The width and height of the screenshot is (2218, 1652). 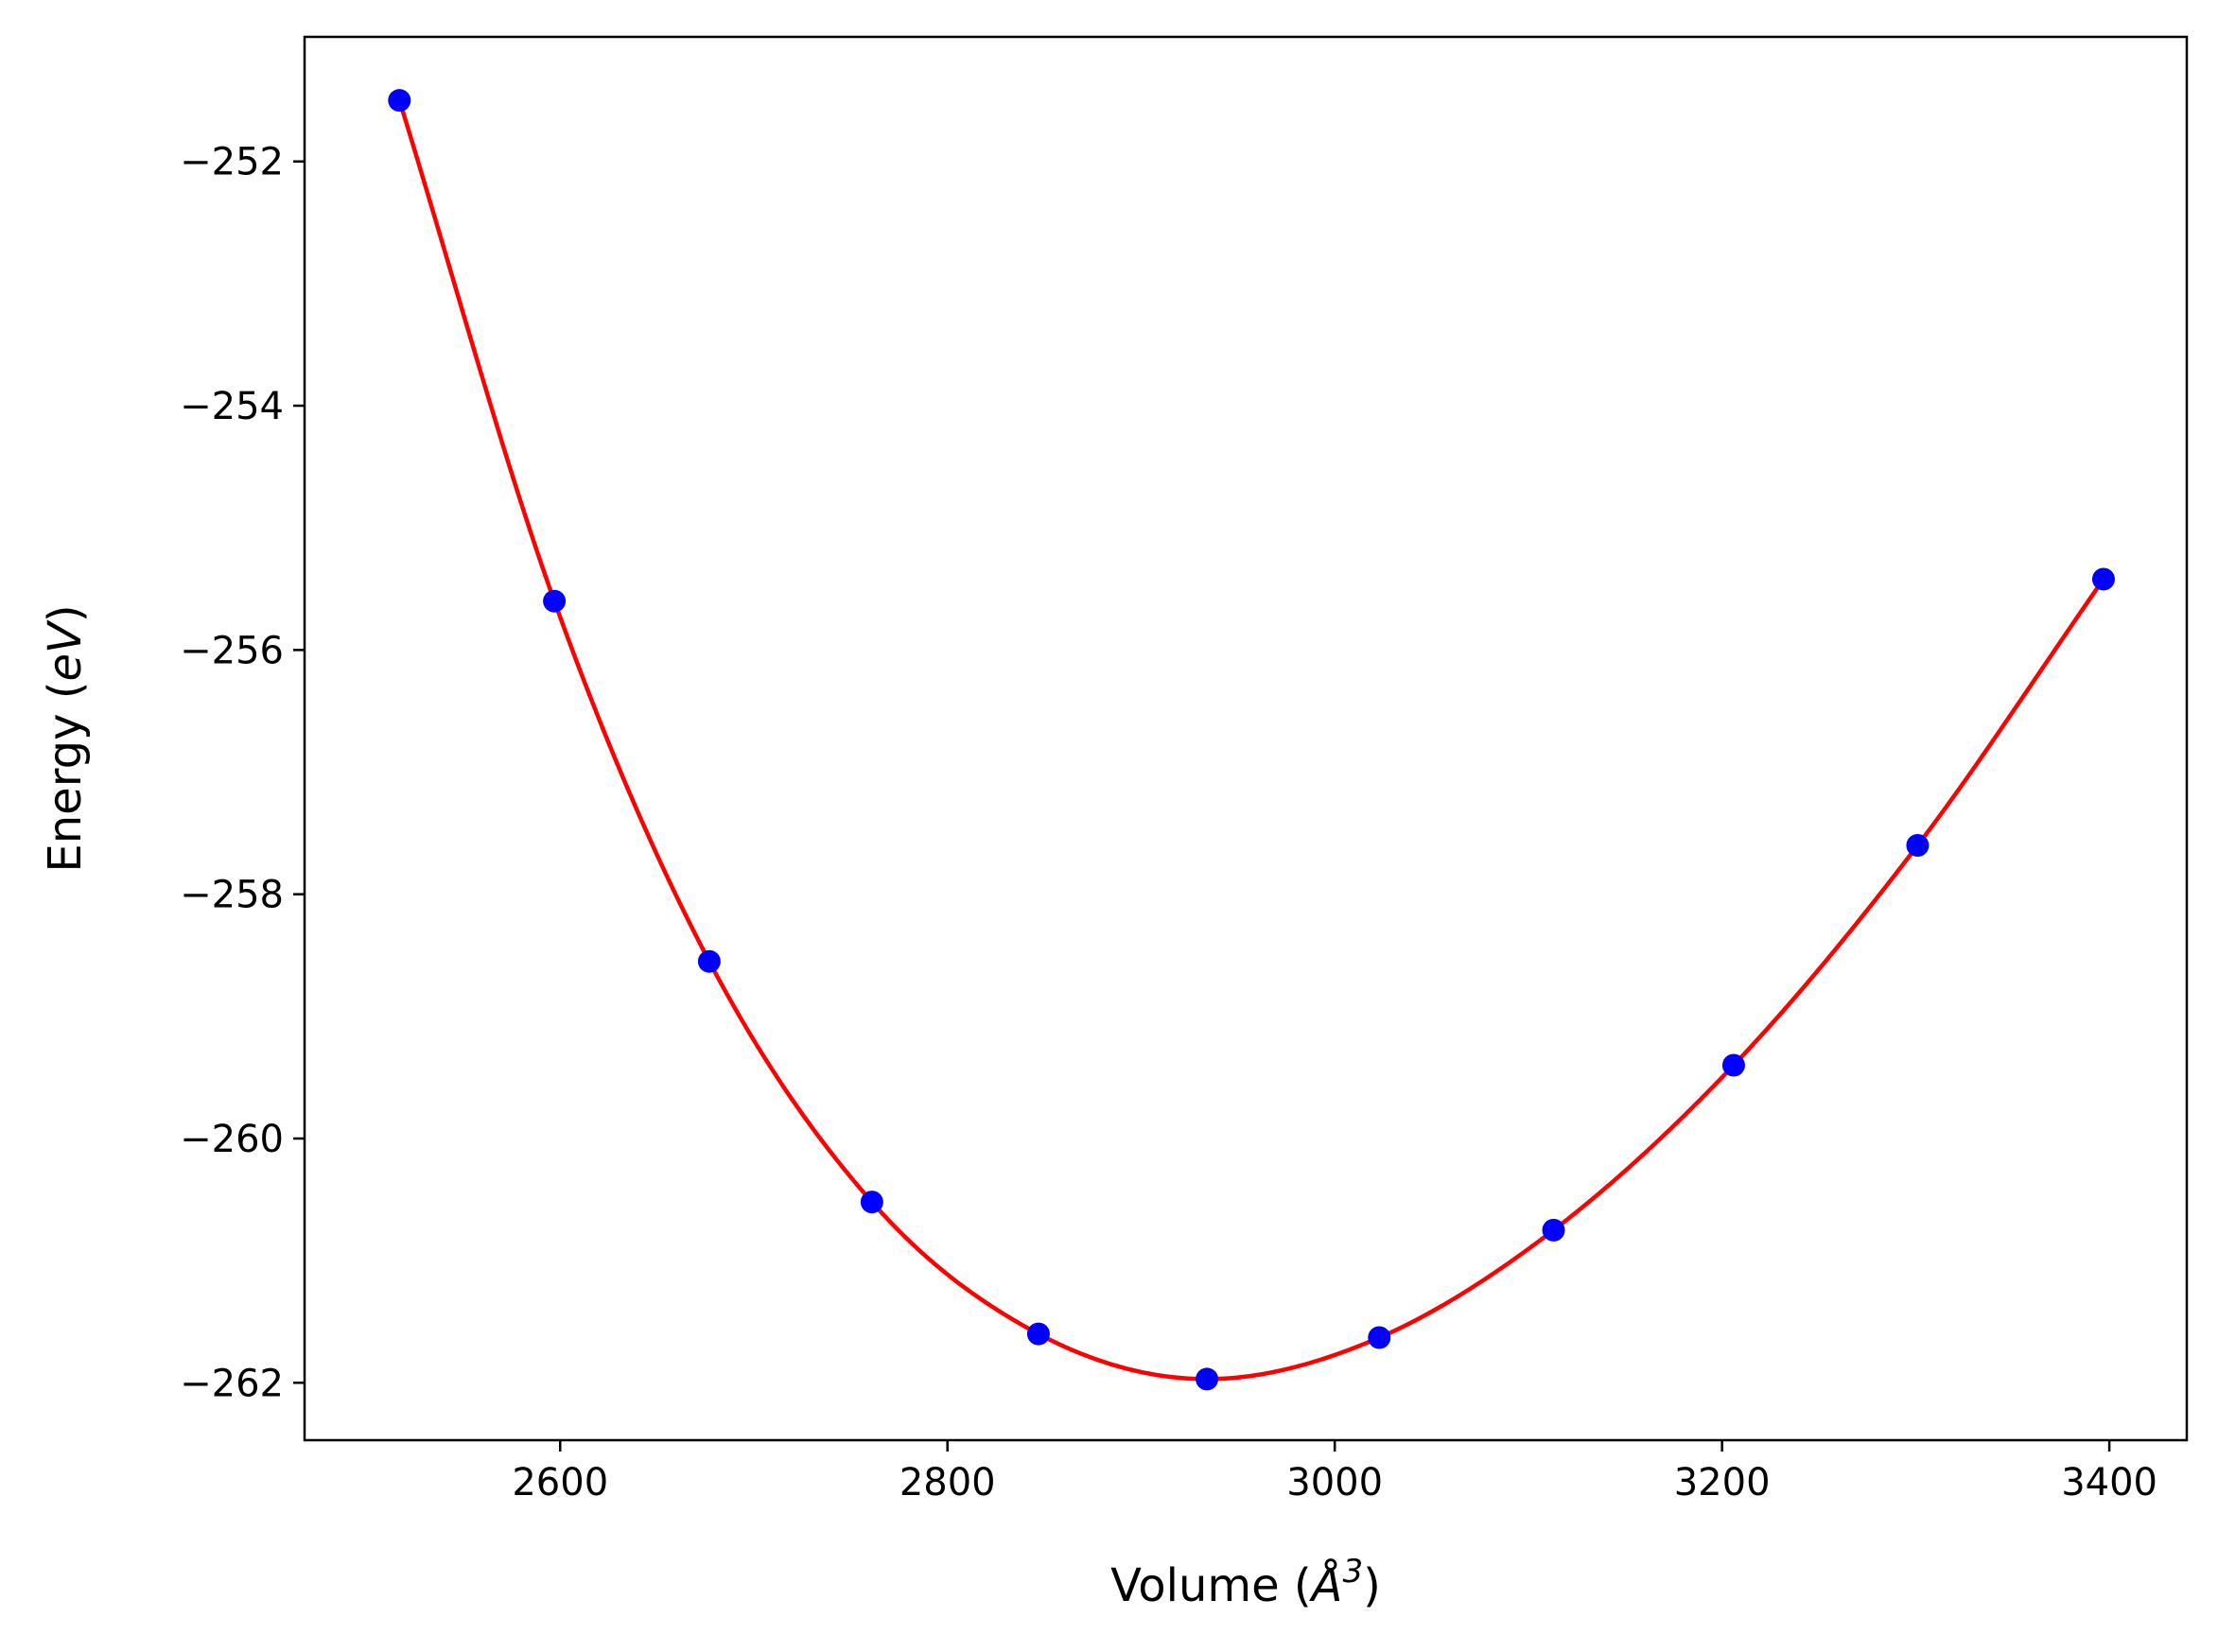 I want to click on y-tick-label: −262, so click(x=232, y=1383).